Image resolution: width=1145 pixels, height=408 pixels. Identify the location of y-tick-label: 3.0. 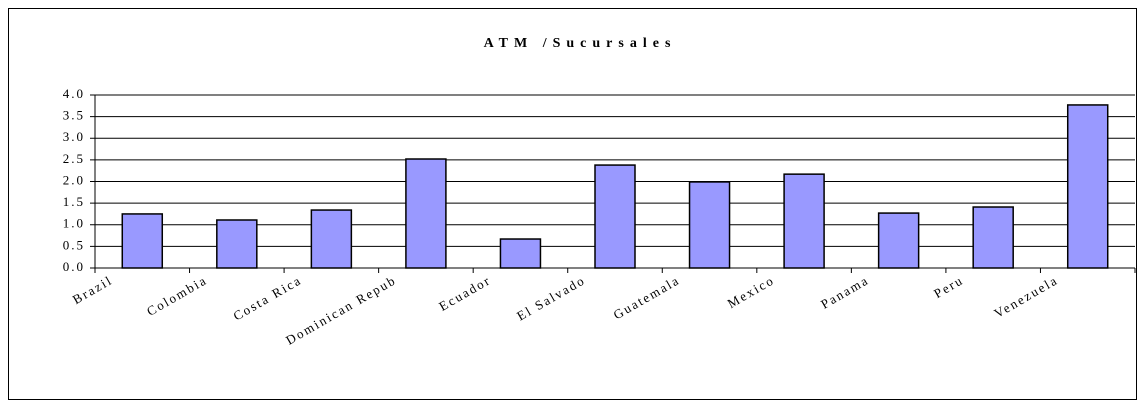
(74, 136).